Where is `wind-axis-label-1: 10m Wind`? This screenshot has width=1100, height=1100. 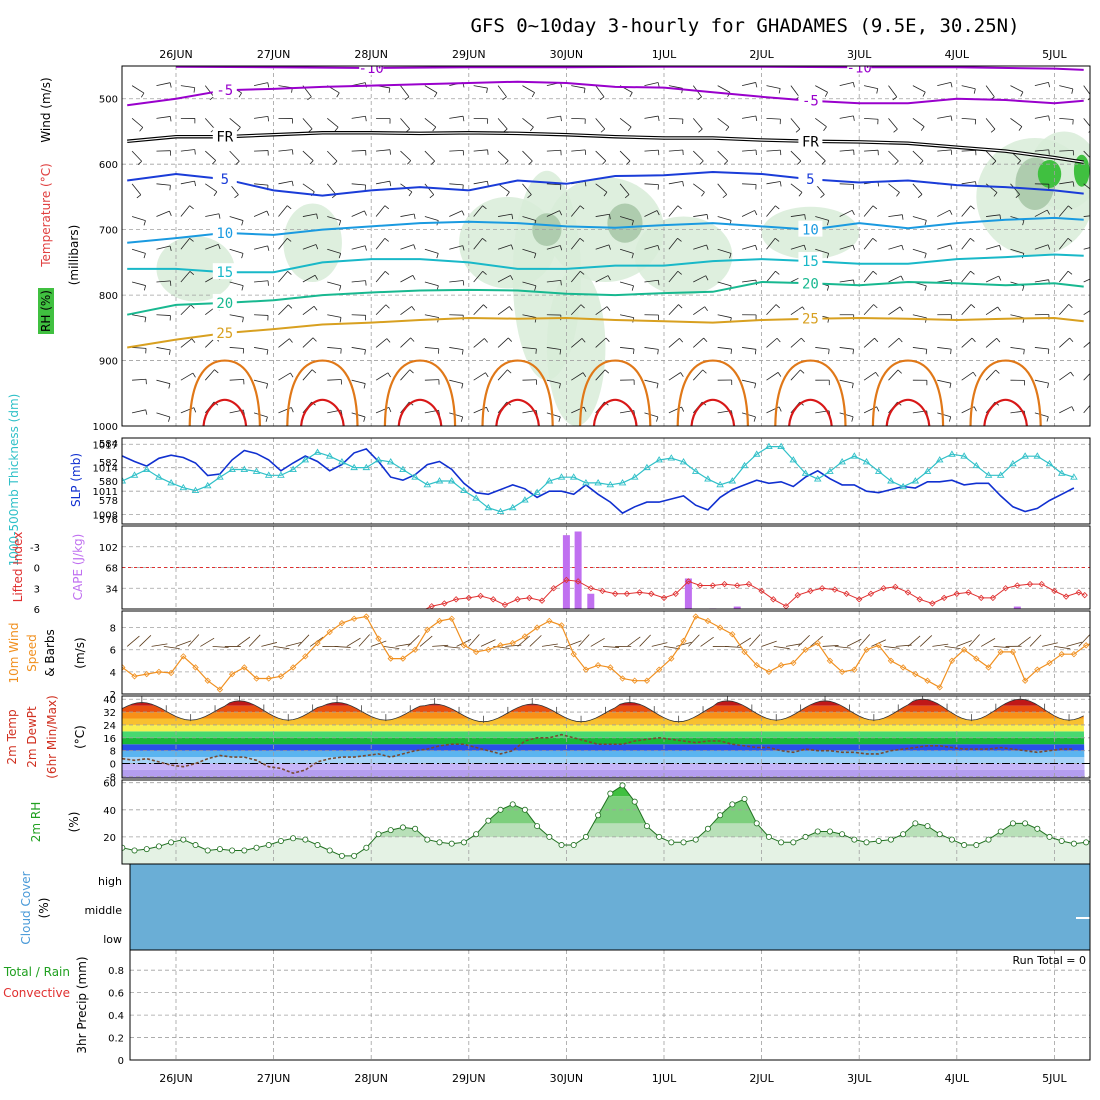
wind-axis-label-1: 10m Wind is located at coordinates (14, 653).